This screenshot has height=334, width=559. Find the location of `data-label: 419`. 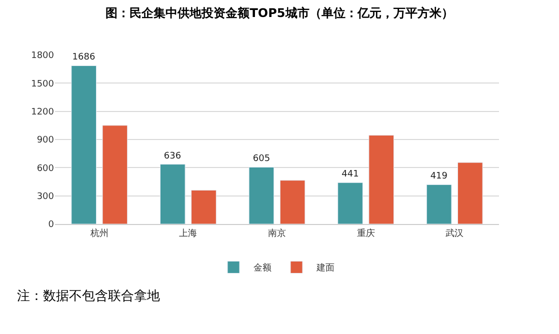

data-label: 419 is located at coordinates (439, 177).